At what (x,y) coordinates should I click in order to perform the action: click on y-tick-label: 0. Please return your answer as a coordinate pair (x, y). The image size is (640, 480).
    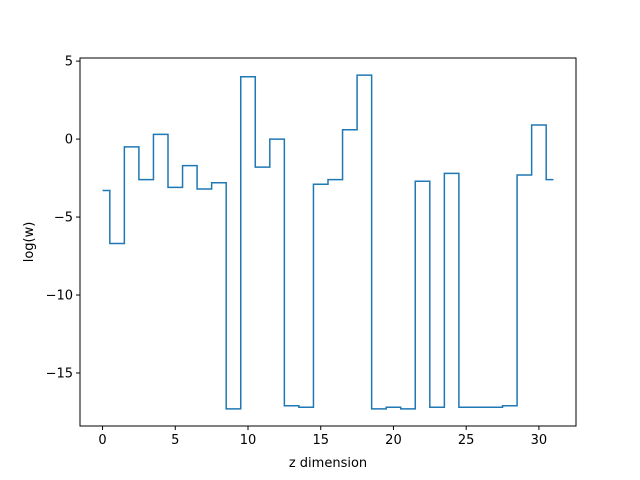
    Looking at the image, I should click on (69, 140).